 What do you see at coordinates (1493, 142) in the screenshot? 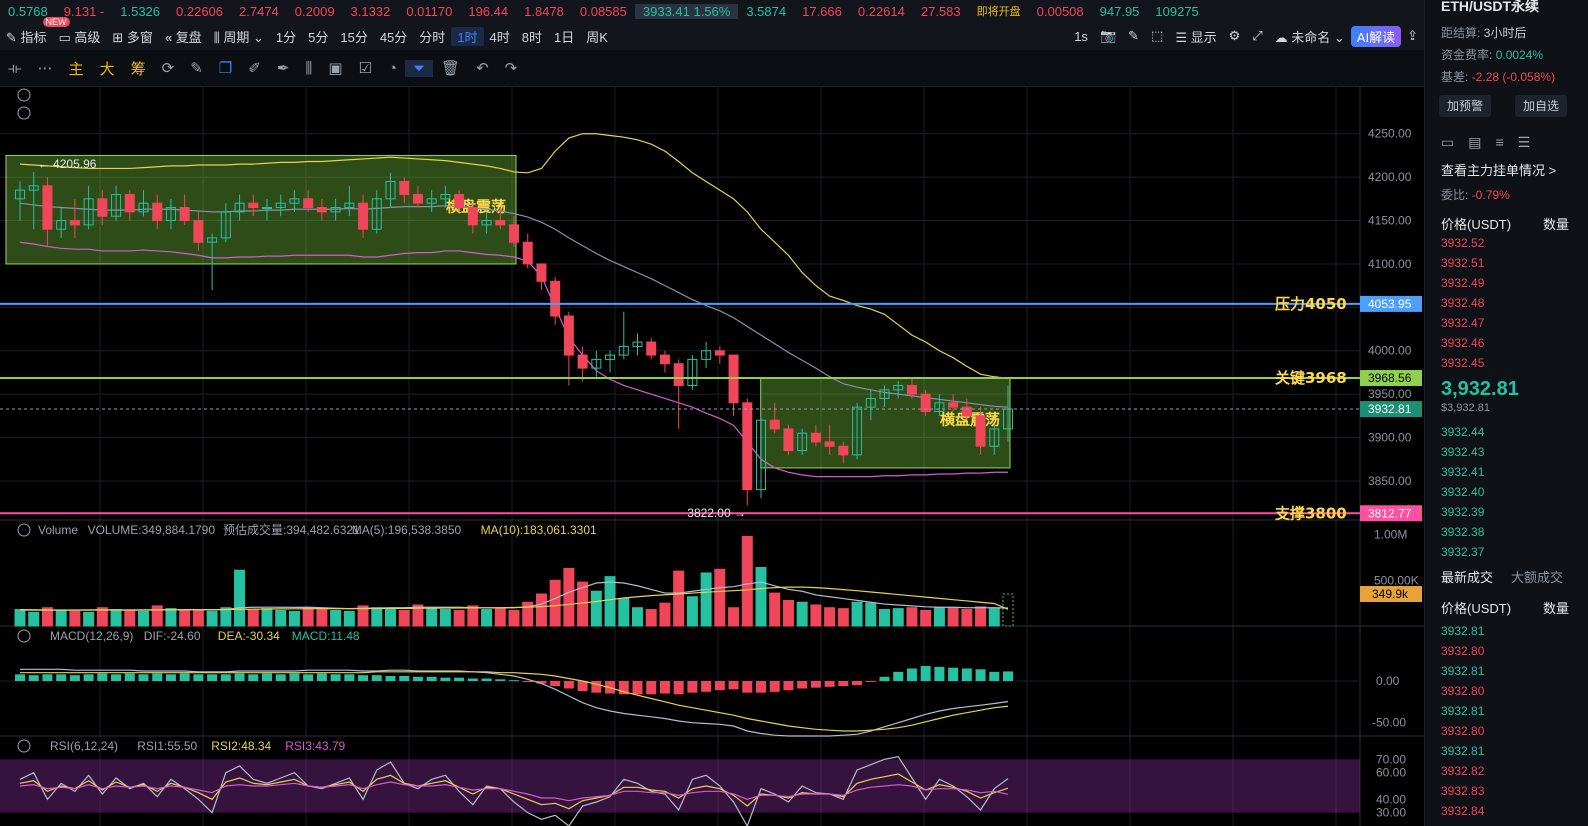
I see `depth-view-icons: ▭▤≡☰` at bounding box center [1493, 142].